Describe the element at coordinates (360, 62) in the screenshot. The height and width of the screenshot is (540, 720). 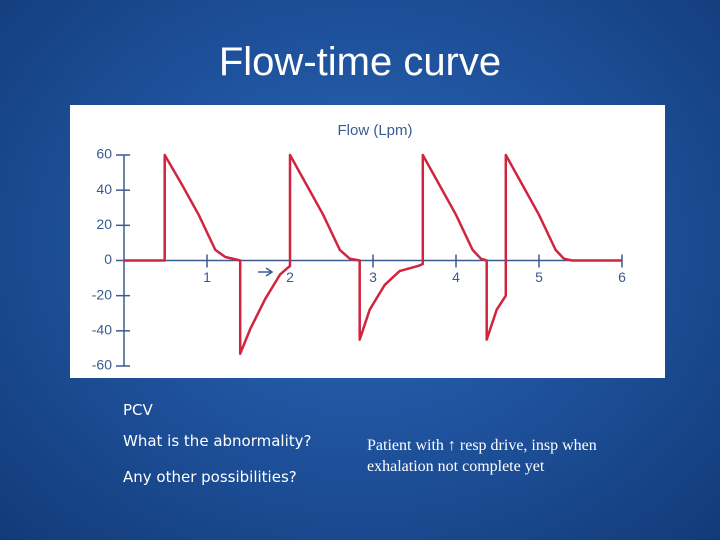
I see `slide-title: Flow-time curve` at that location.